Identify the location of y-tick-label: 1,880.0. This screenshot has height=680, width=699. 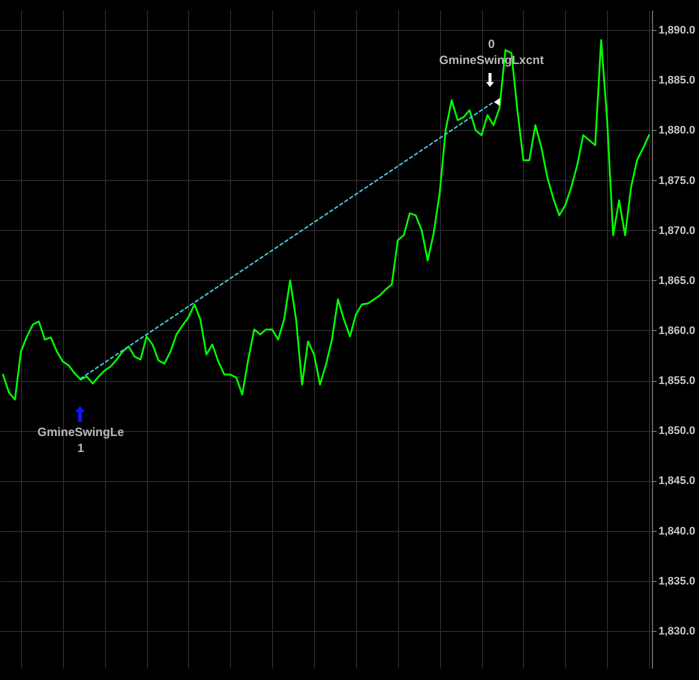
(677, 130).